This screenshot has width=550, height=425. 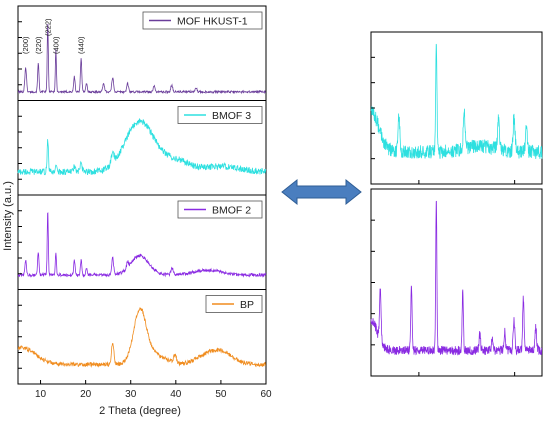 I want to click on series-line-zoom-cyan, so click(x=456, y=101).